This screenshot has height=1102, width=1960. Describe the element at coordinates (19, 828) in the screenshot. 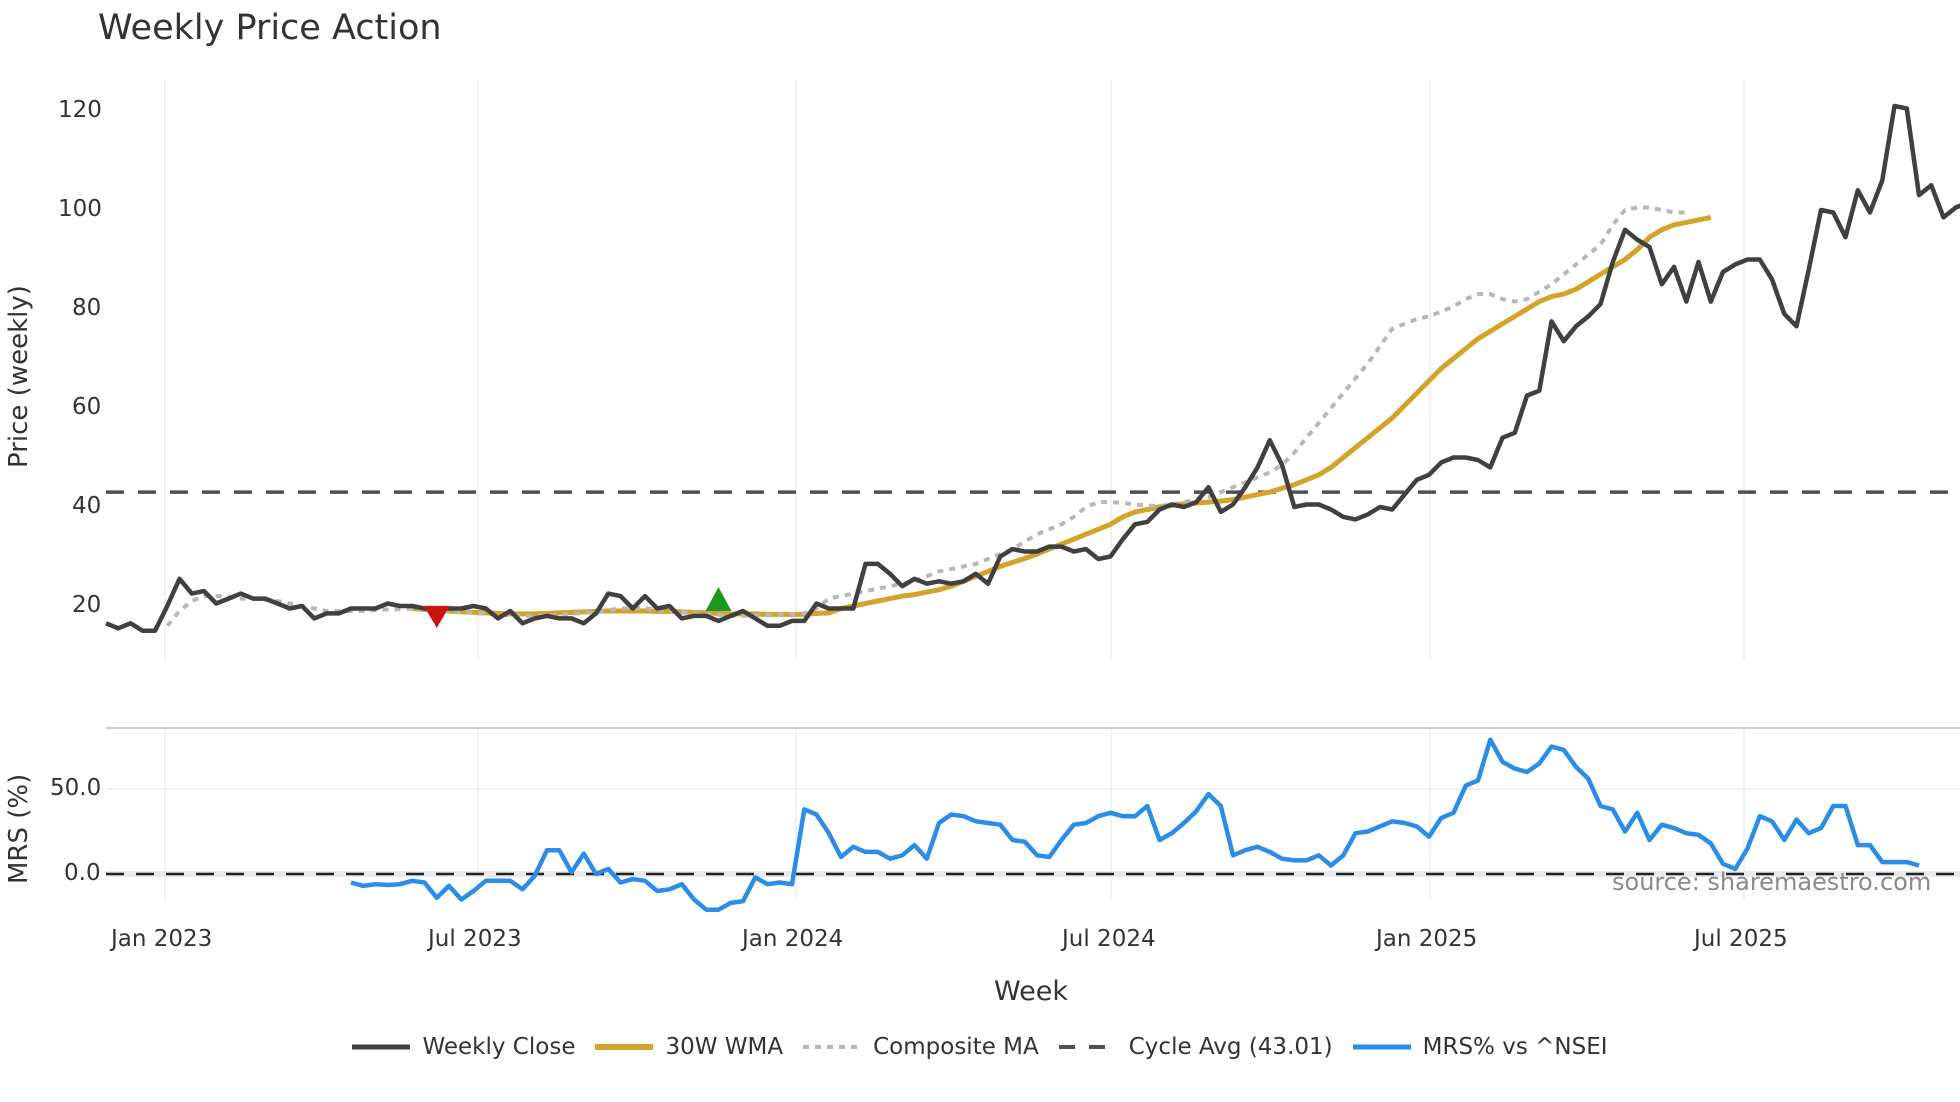

I see `mrs-y-axis-label: MRS (%)` at that location.